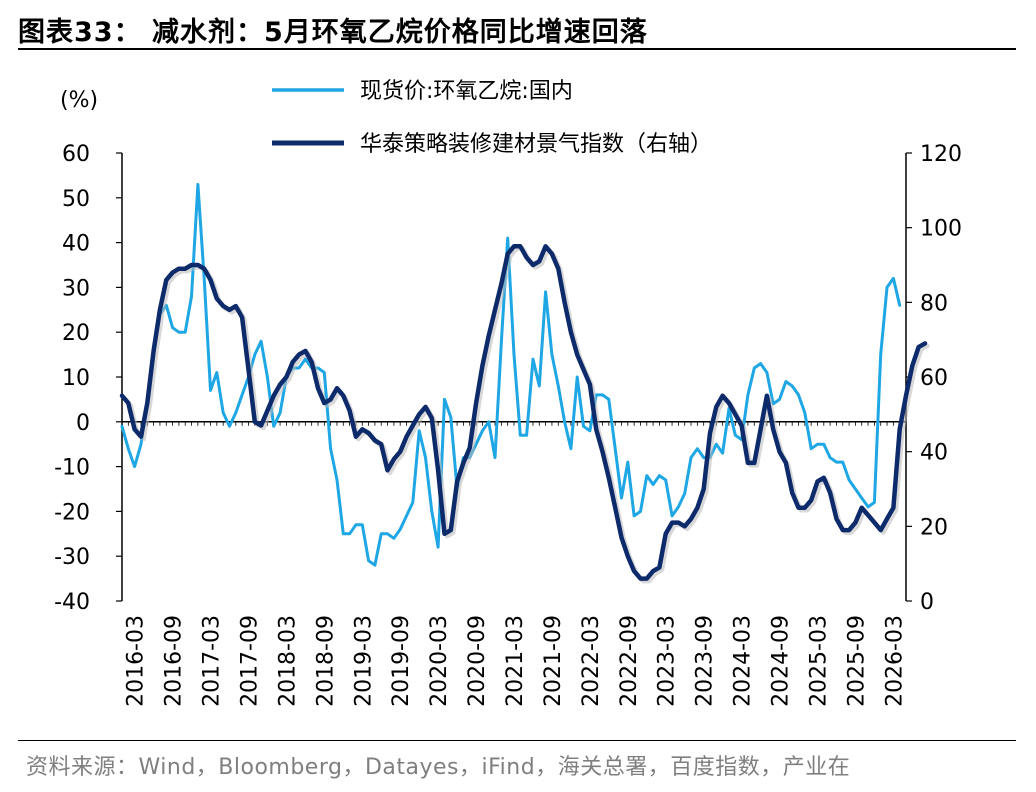 This screenshot has width=1036, height=792. I want to click on x-tick-label: 2017-03, so click(212, 661).